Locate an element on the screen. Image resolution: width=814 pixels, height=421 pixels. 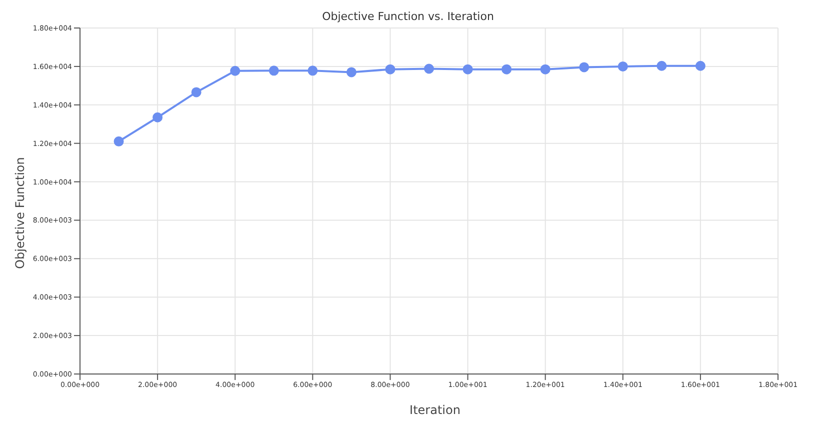
y-axis-title: Objective Function is located at coordinates (20, 213).